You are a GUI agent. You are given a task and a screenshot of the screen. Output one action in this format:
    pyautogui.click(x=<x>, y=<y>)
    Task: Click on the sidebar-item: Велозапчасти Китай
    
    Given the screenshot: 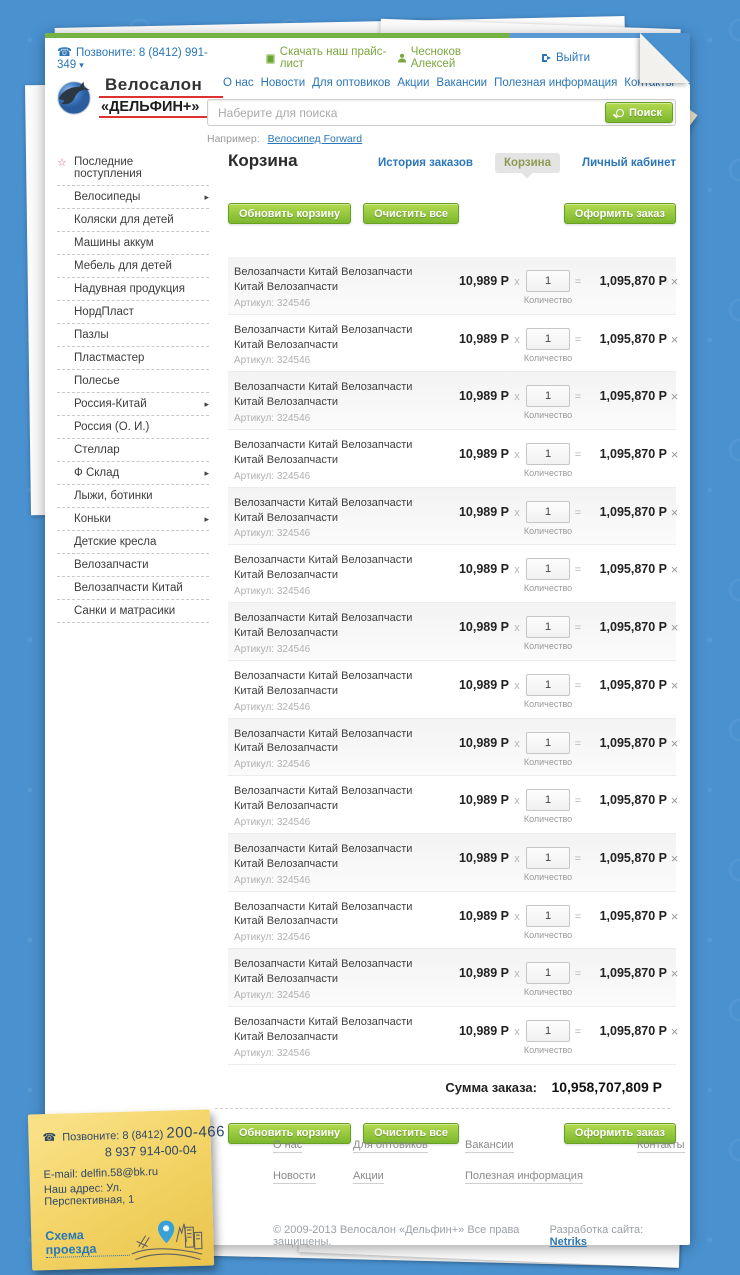 What is the action you would take?
    pyautogui.click(x=133, y=588)
    